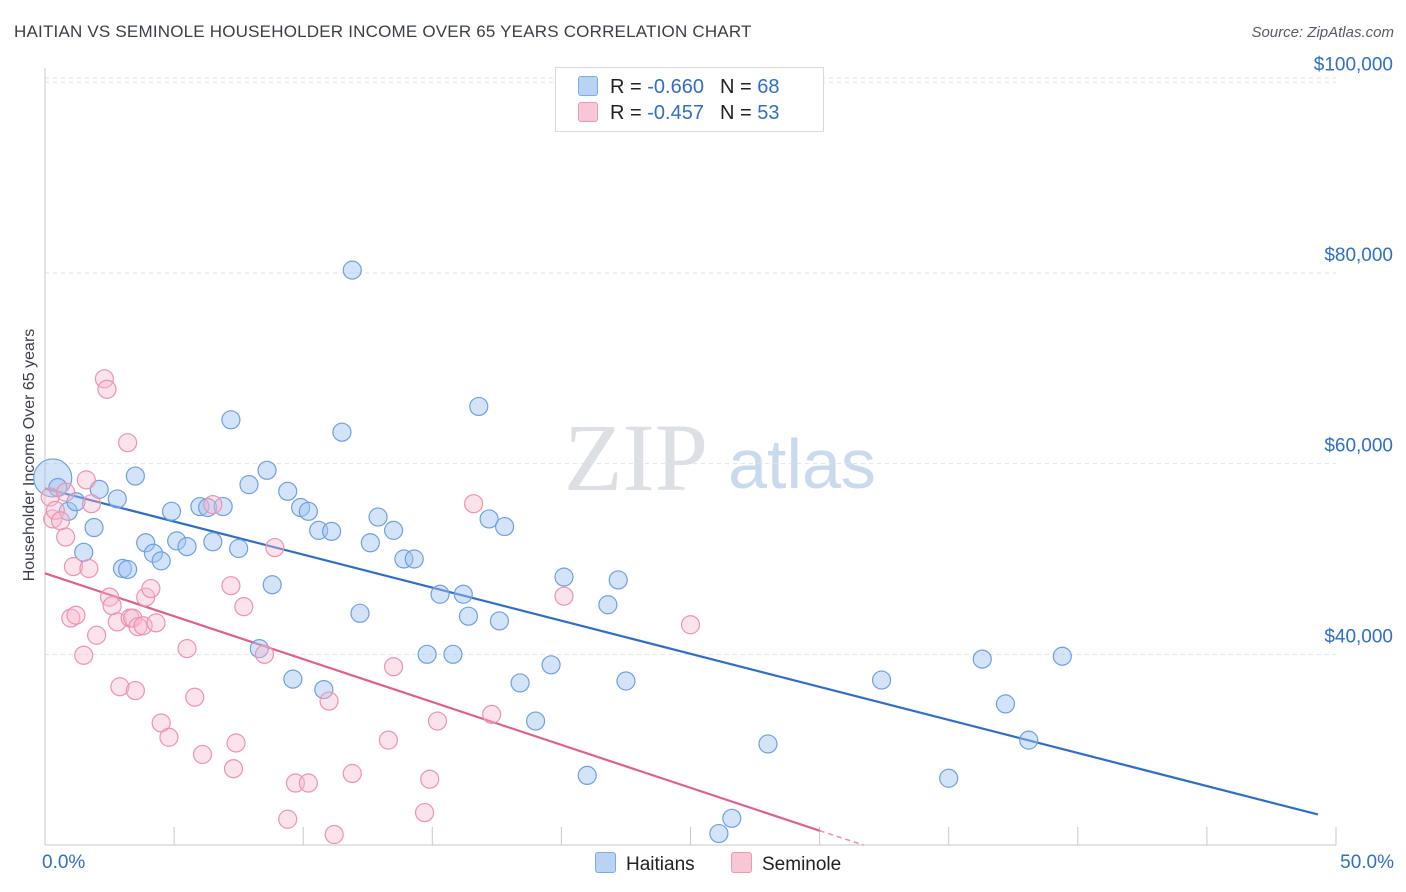 The image size is (1406, 892). I want to click on legend-r-value: -0.660, so click(675, 87).